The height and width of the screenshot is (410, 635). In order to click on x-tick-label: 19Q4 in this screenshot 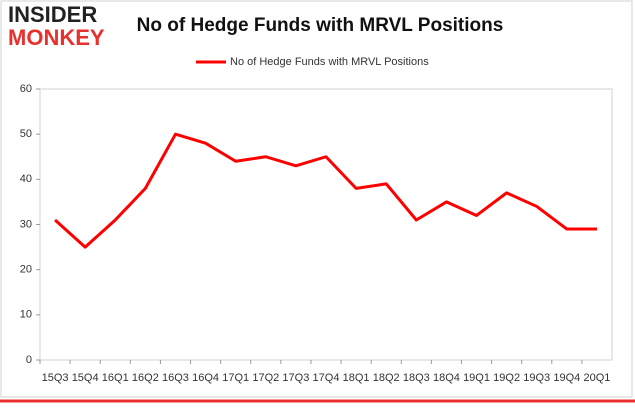, I will do `click(566, 378)`.